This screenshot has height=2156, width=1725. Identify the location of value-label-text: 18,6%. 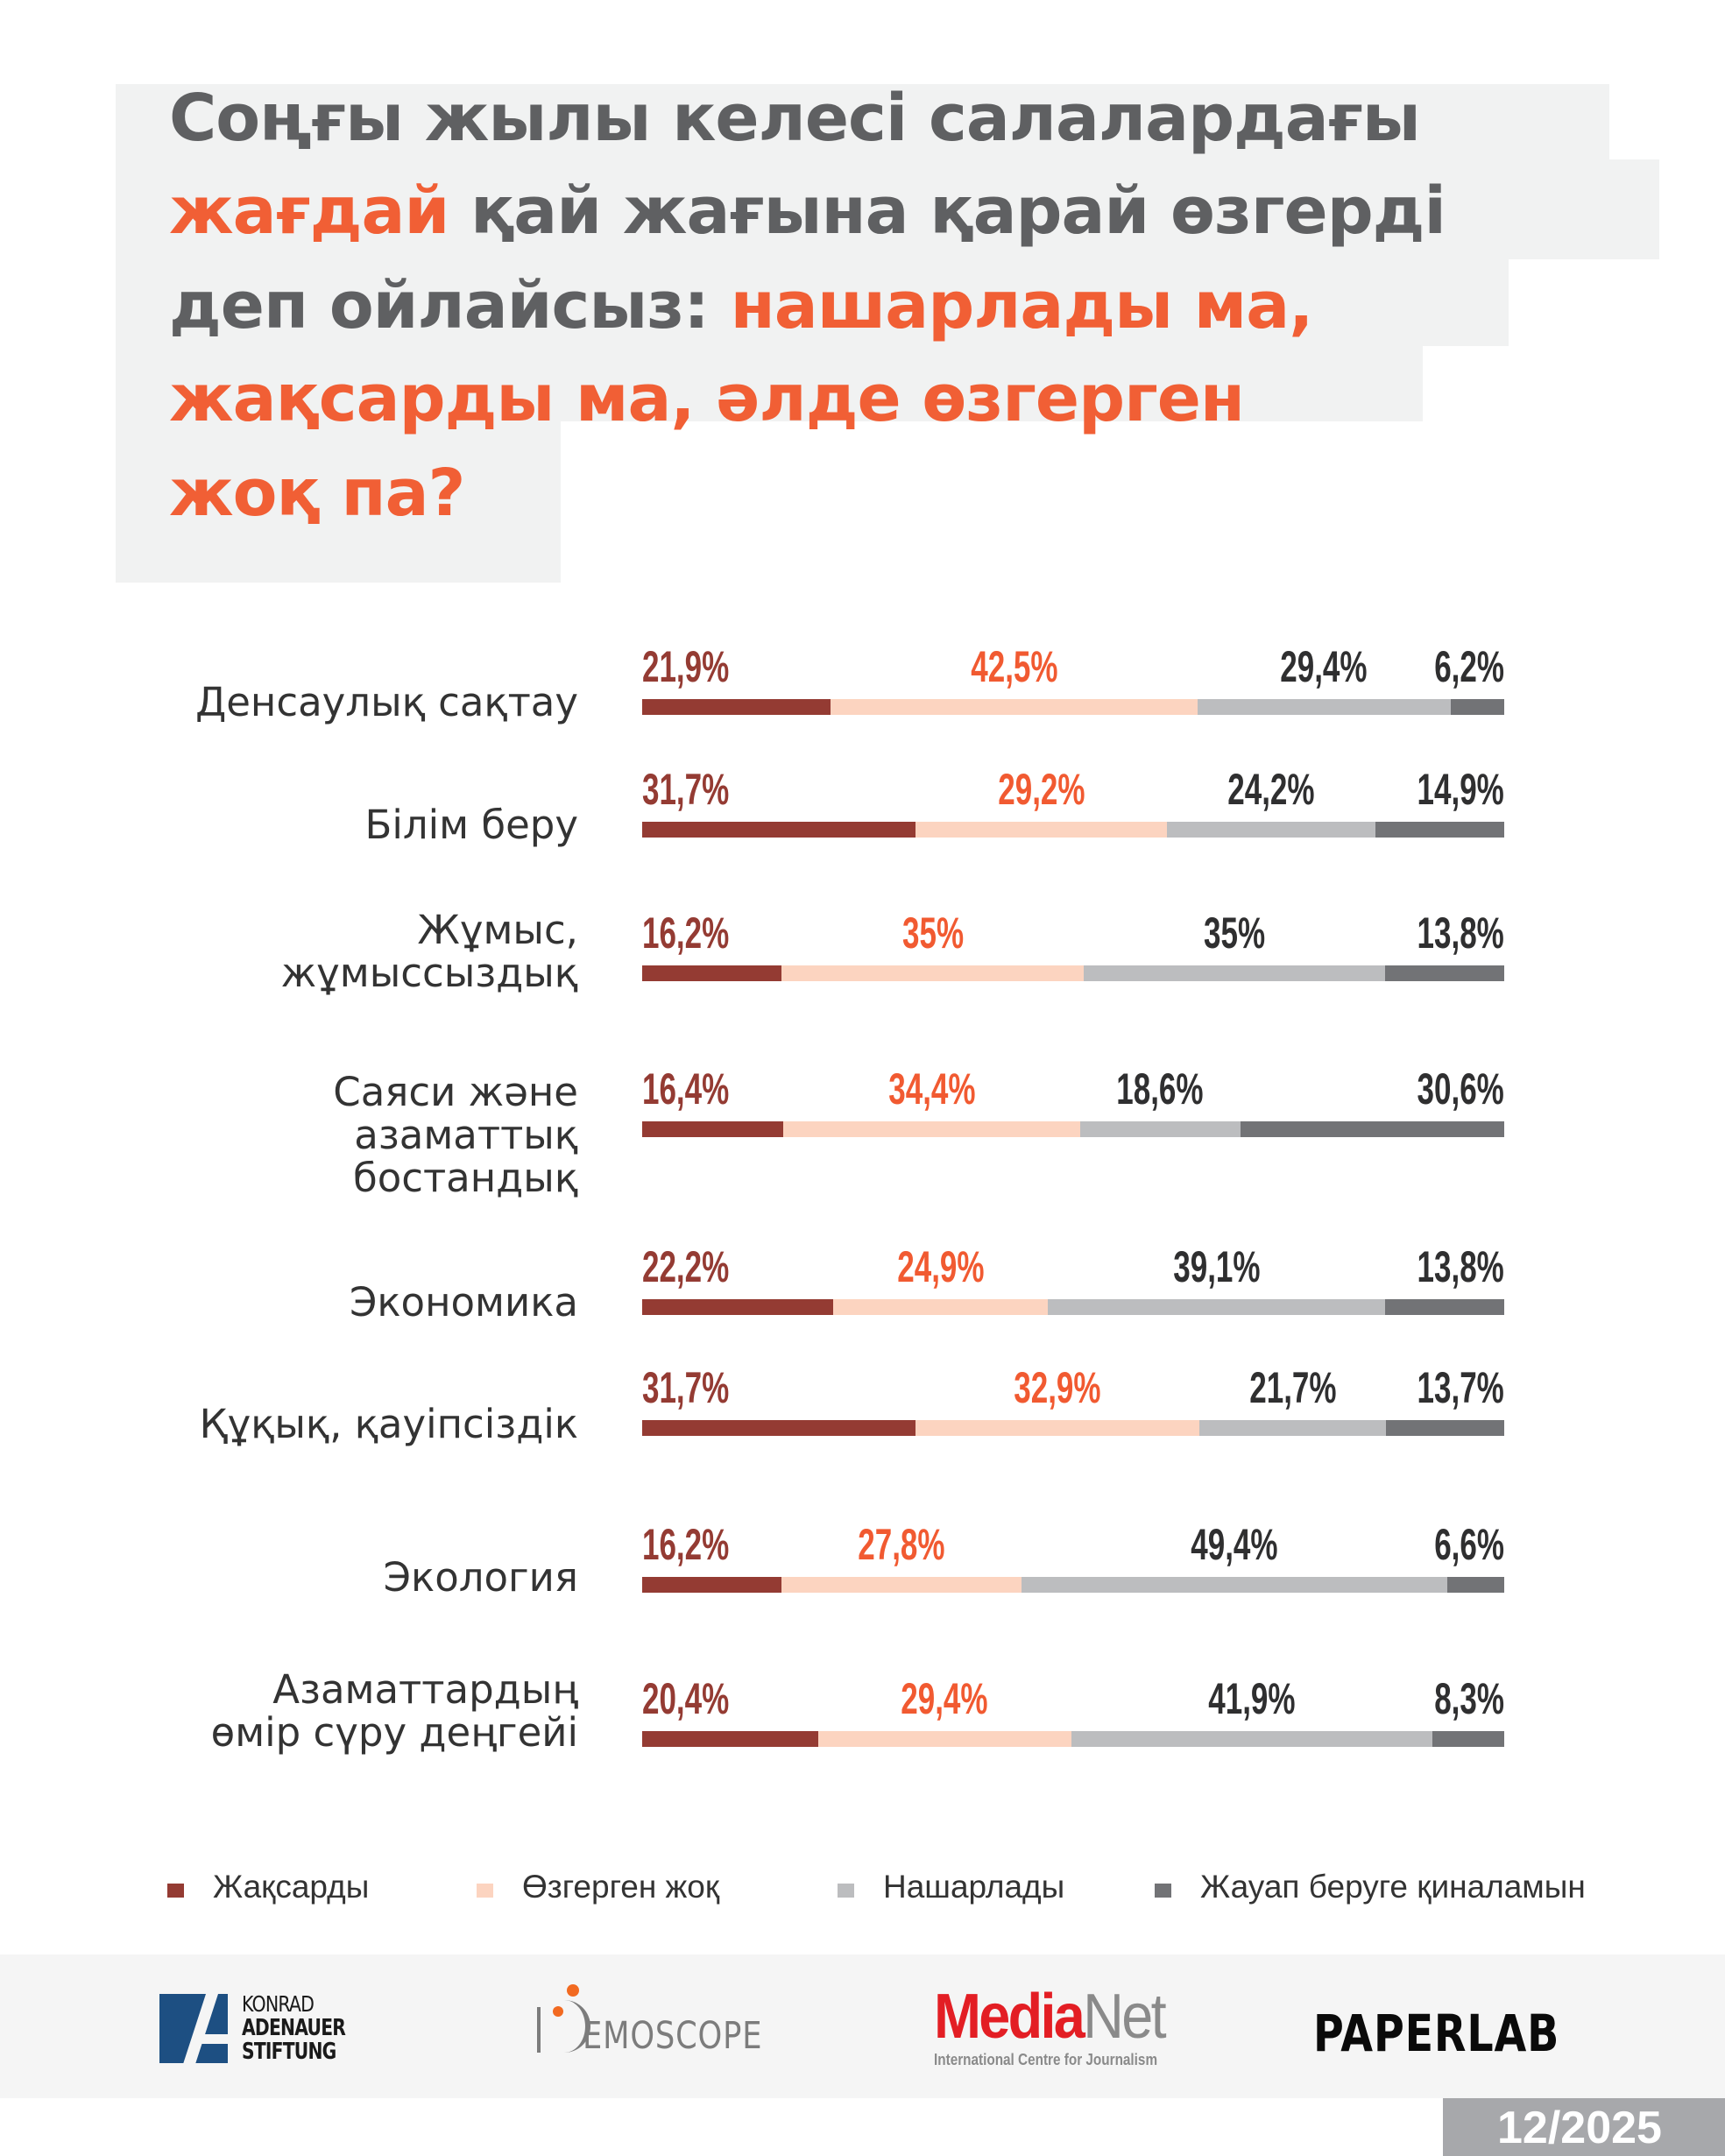
(1160, 1088).